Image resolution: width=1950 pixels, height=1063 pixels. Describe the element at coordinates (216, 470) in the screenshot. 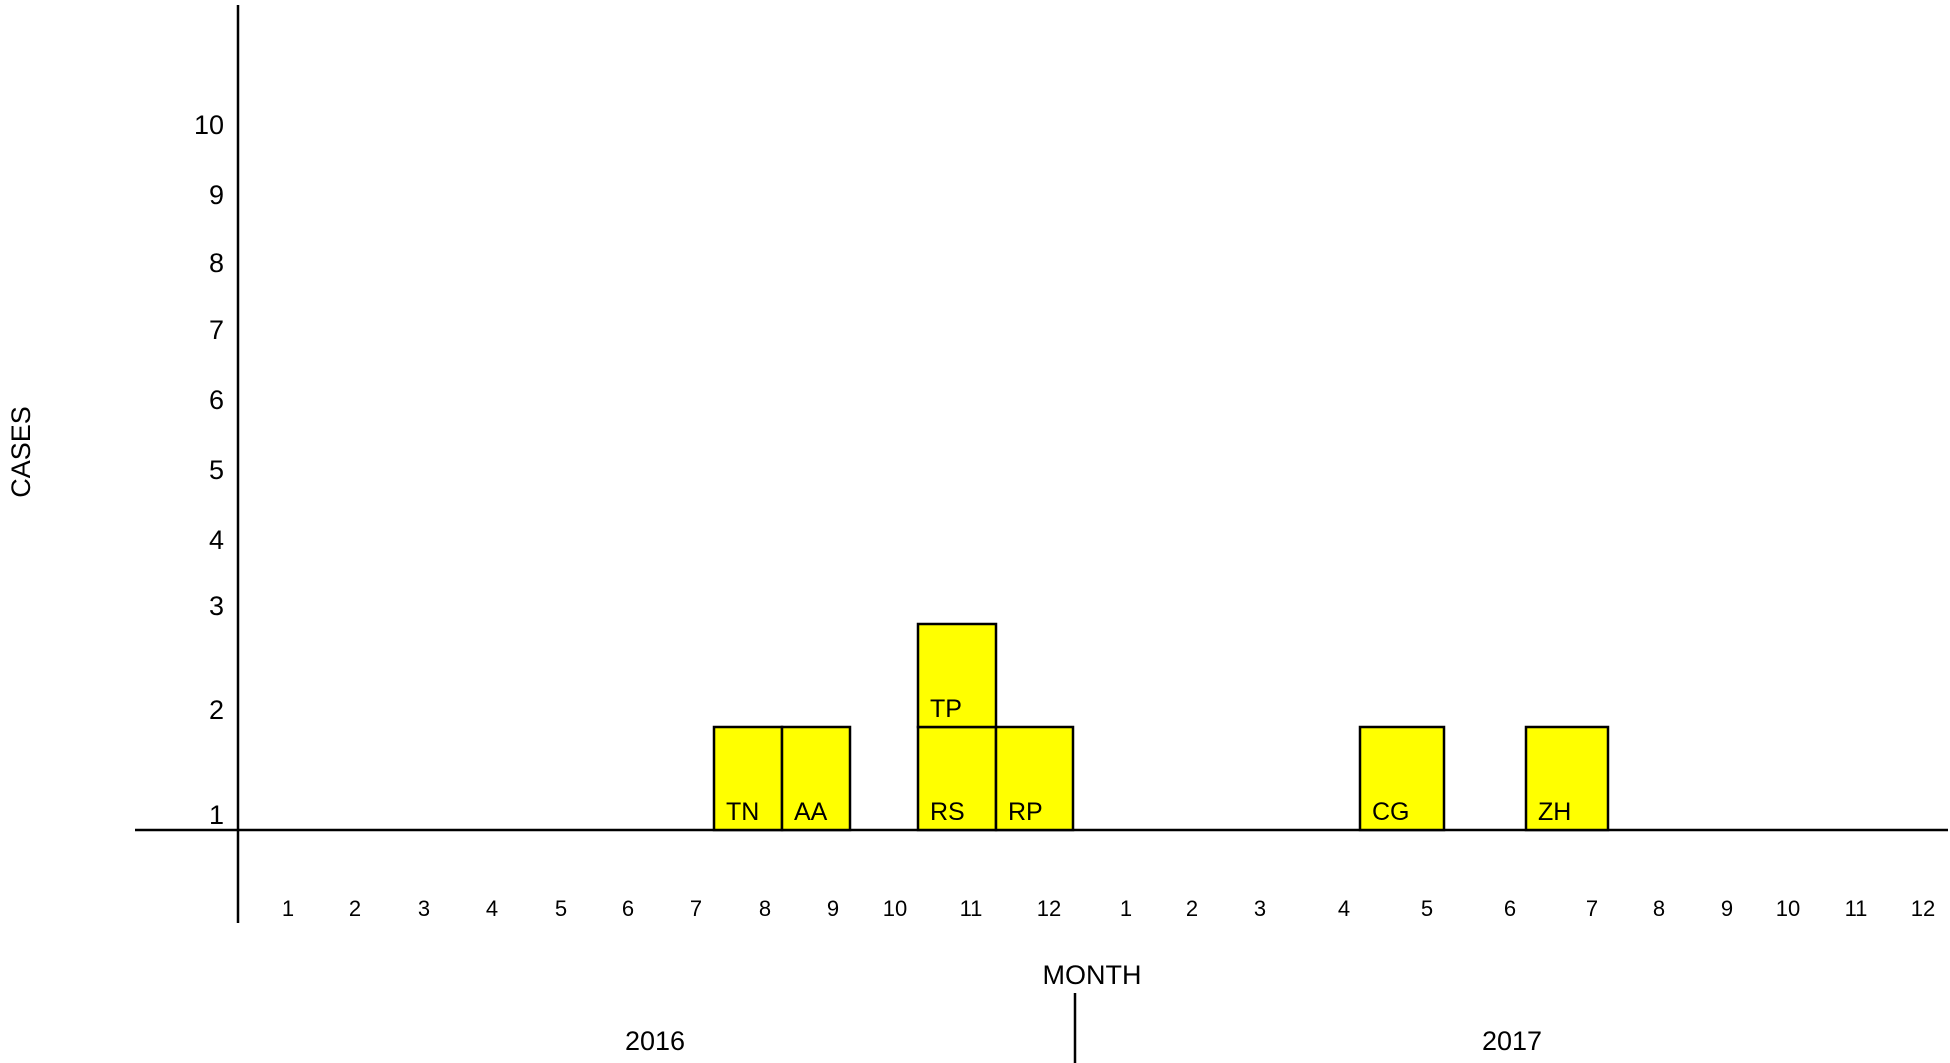

I see `y-tick-label: 5` at that location.